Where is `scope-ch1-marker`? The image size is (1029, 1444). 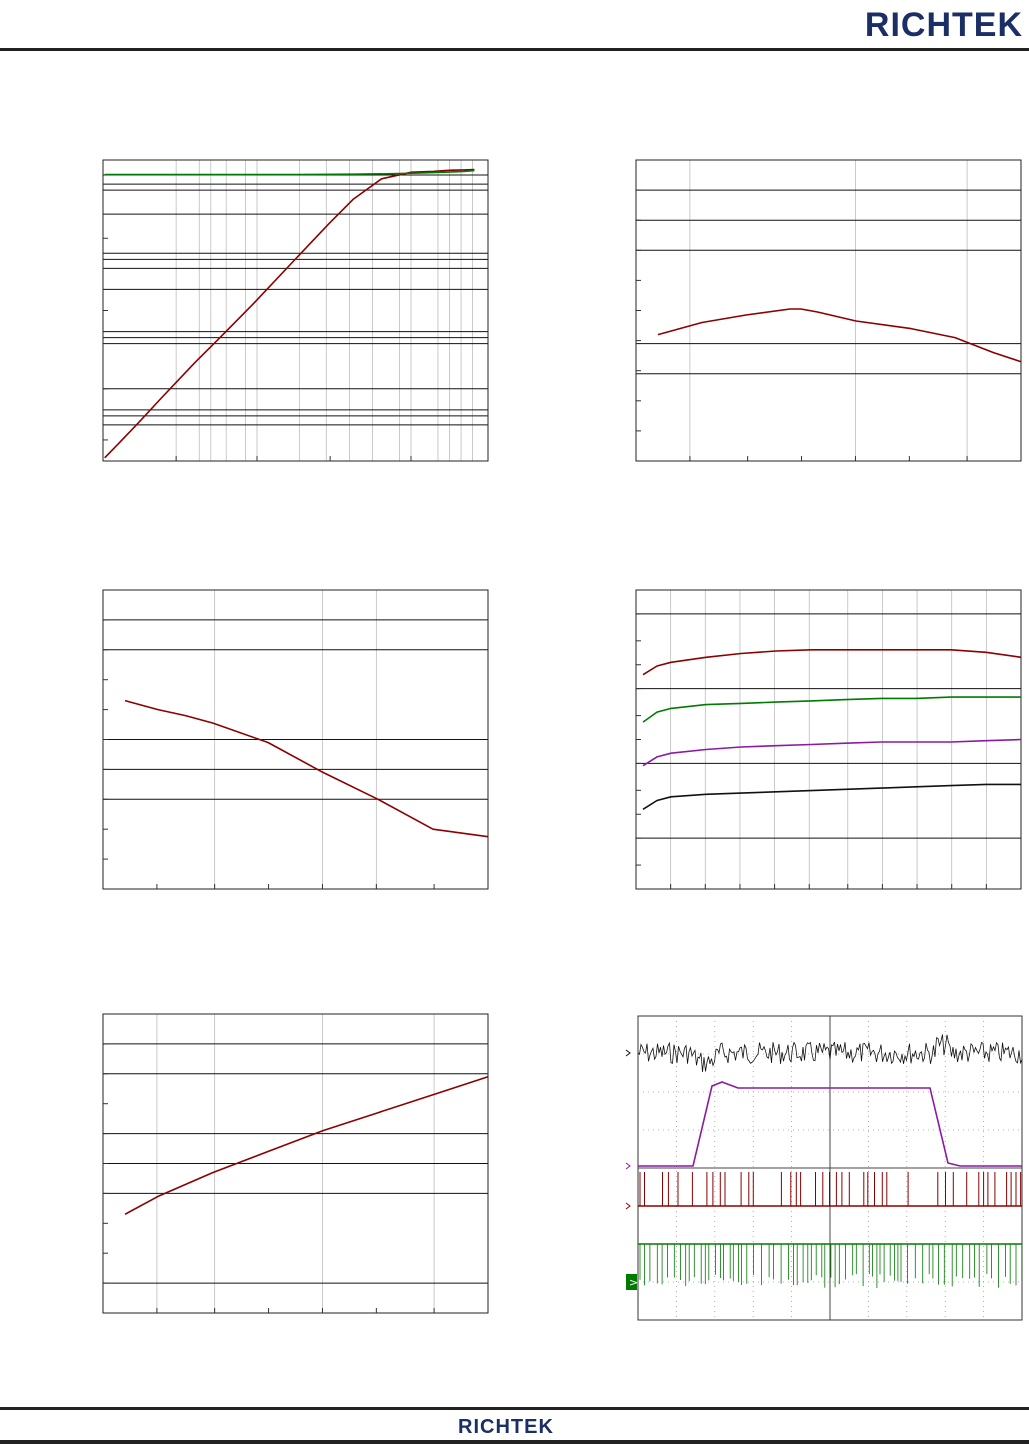
scope-ch1-marker is located at coordinates (628, 1053).